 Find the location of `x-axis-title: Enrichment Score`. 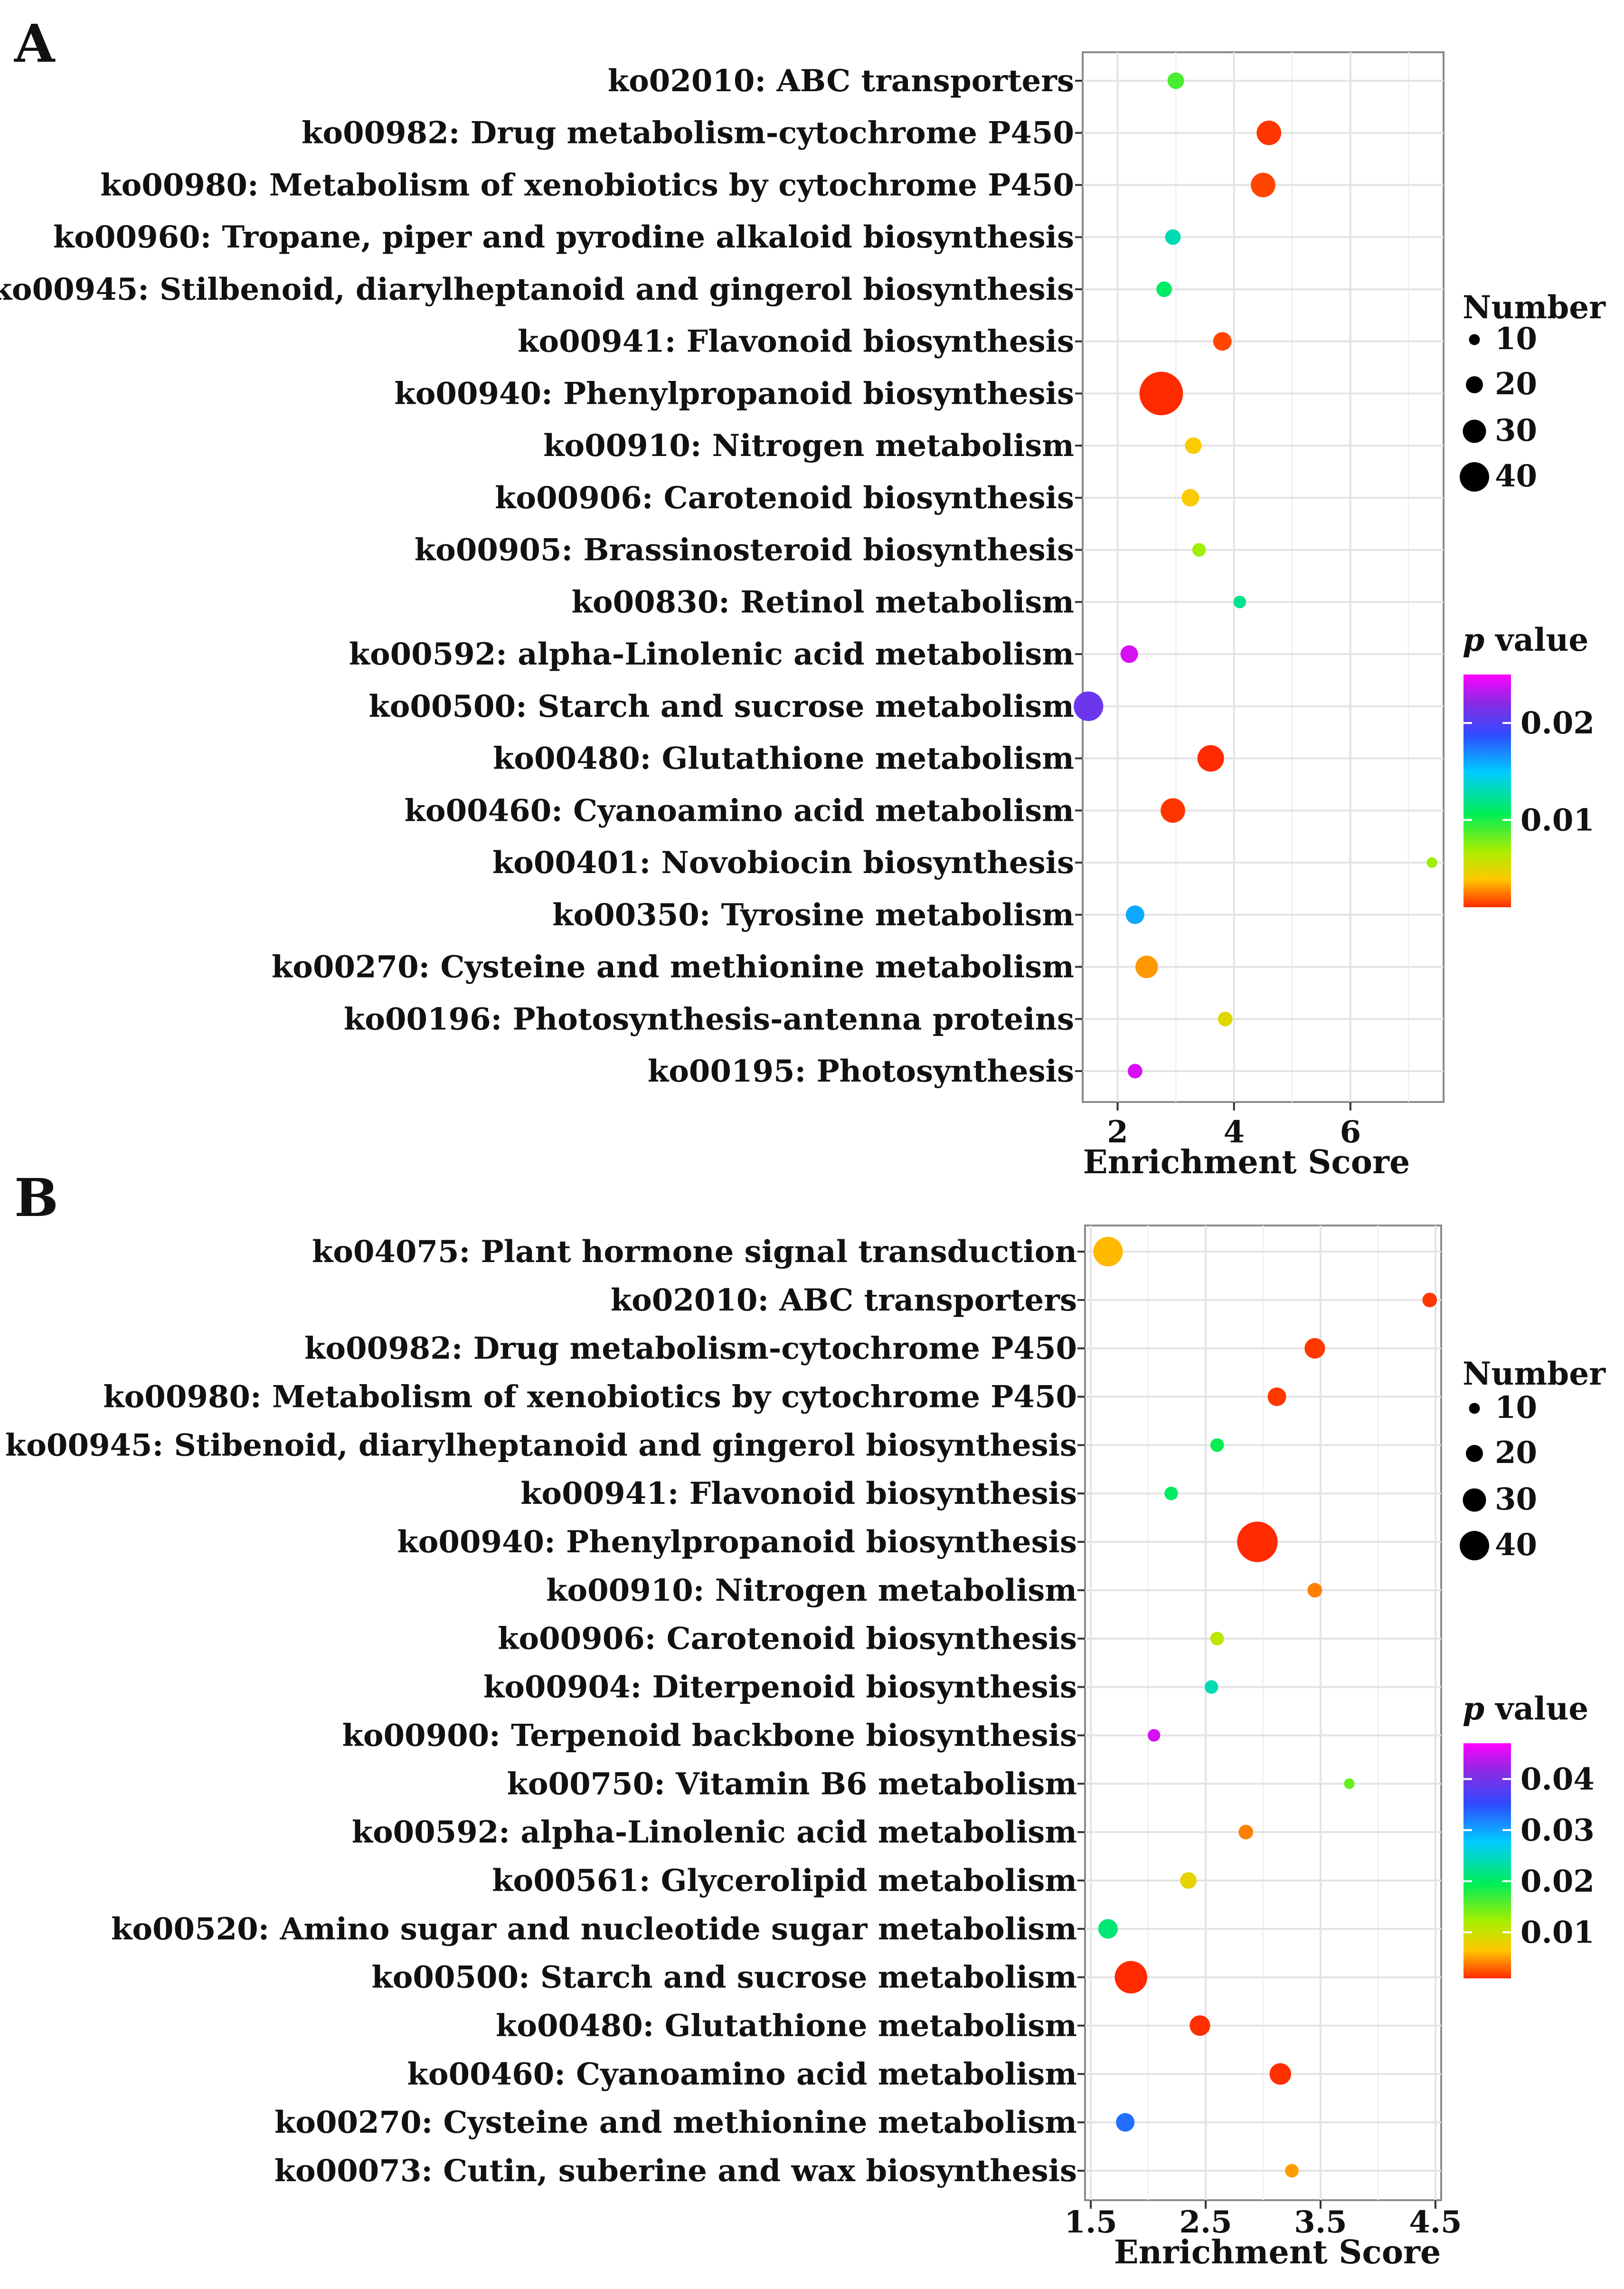

x-axis-title: Enrichment Score is located at coordinates (1246, 1162).